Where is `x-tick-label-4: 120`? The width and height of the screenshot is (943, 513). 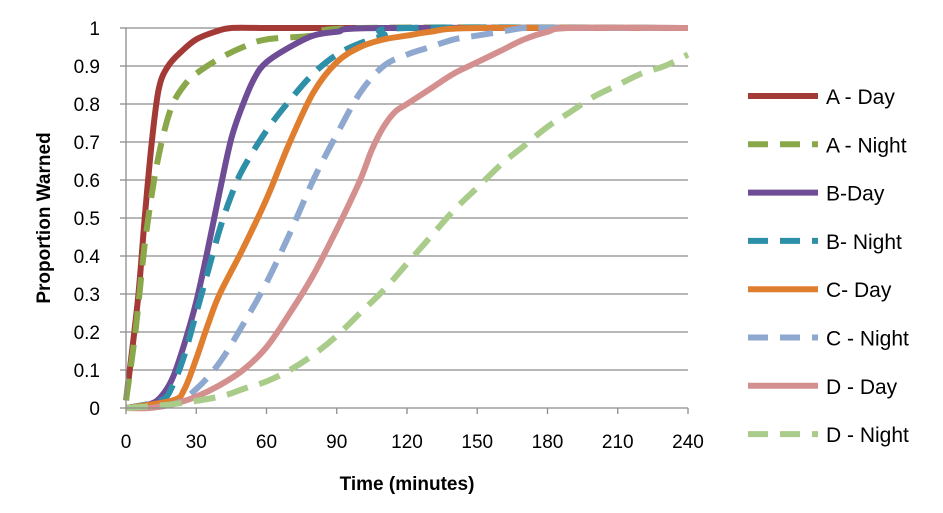 x-tick-label-4: 120 is located at coordinates (407, 442).